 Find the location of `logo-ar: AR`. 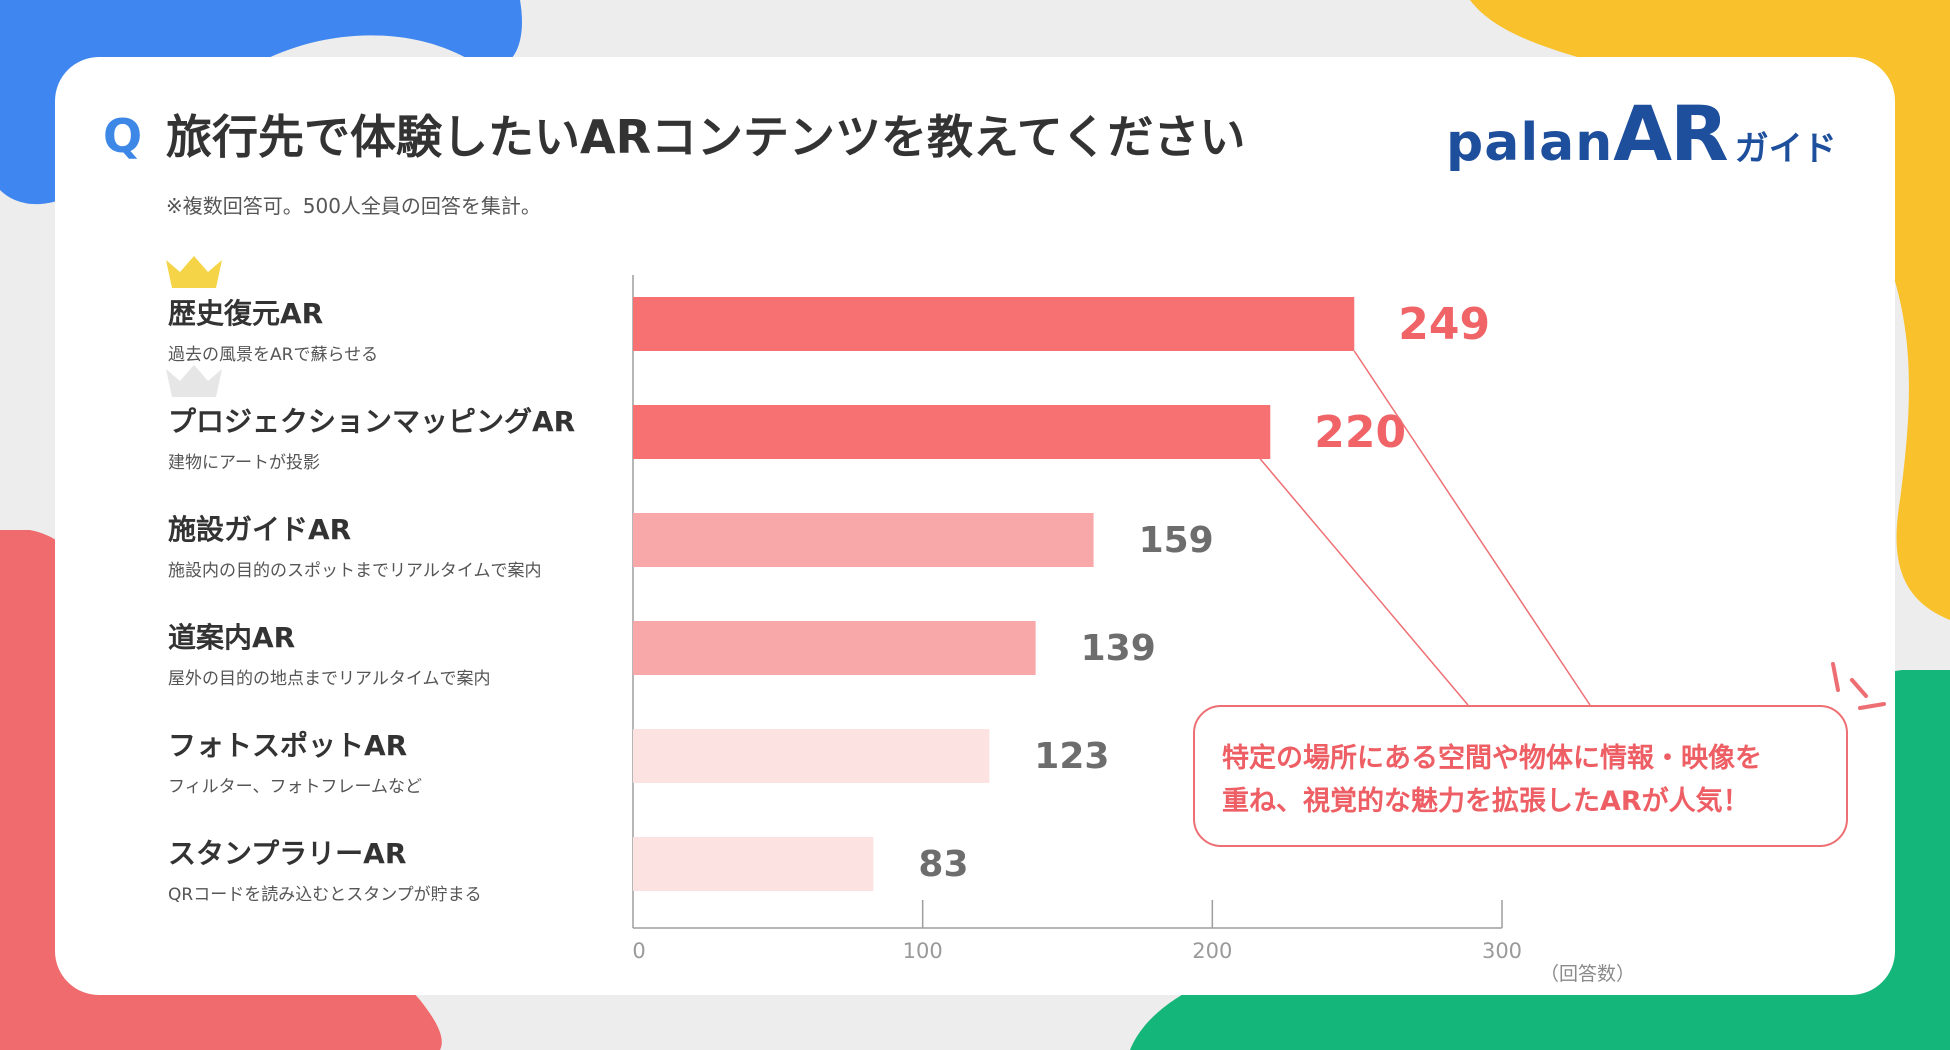

logo-ar: AR is located at coordinates (1670, 133).